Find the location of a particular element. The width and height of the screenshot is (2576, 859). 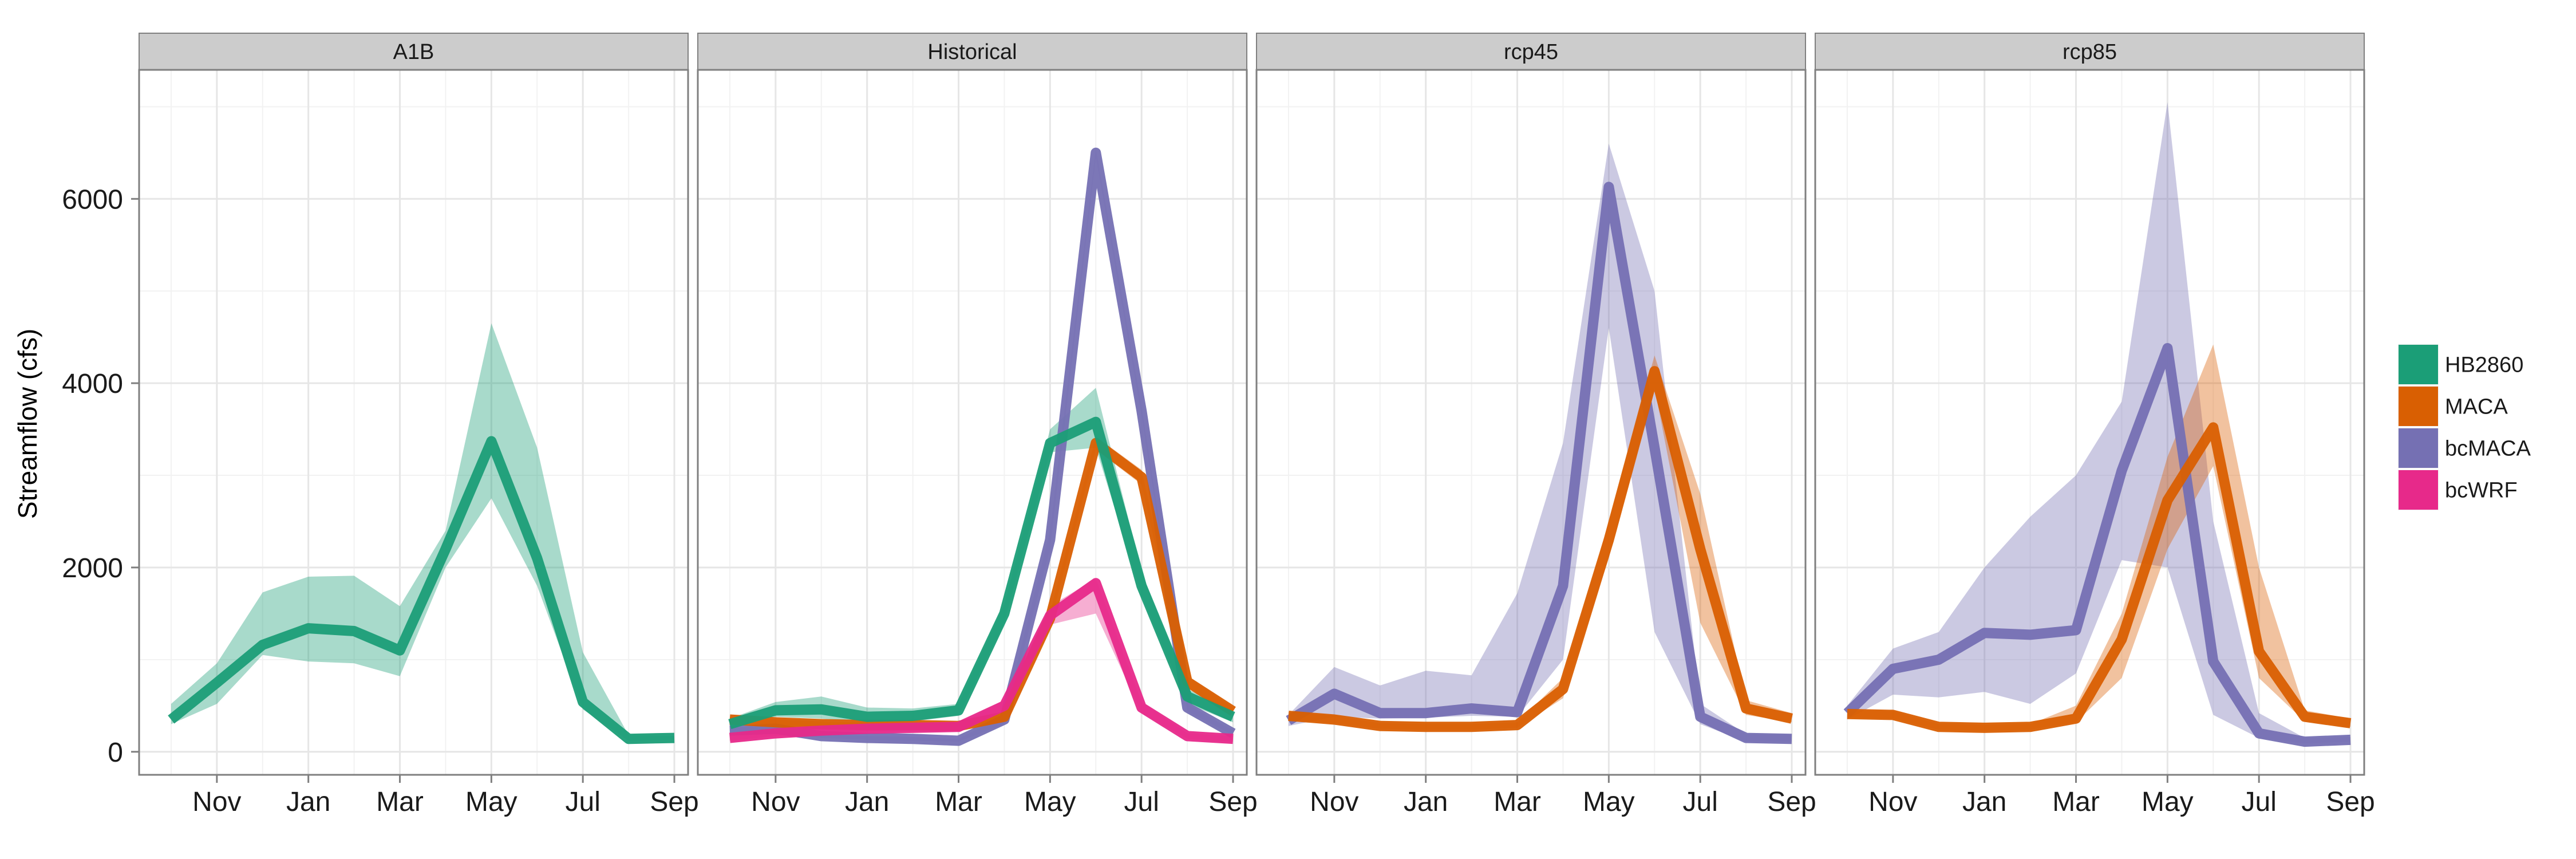

legend-item-bcwrf: bcWRF is located at coordinates (2457, 489).